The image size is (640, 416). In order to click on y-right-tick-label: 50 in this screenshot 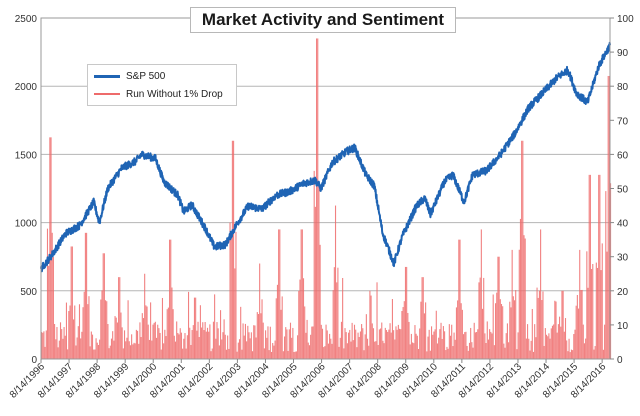, I will do `click(623, 190)`.